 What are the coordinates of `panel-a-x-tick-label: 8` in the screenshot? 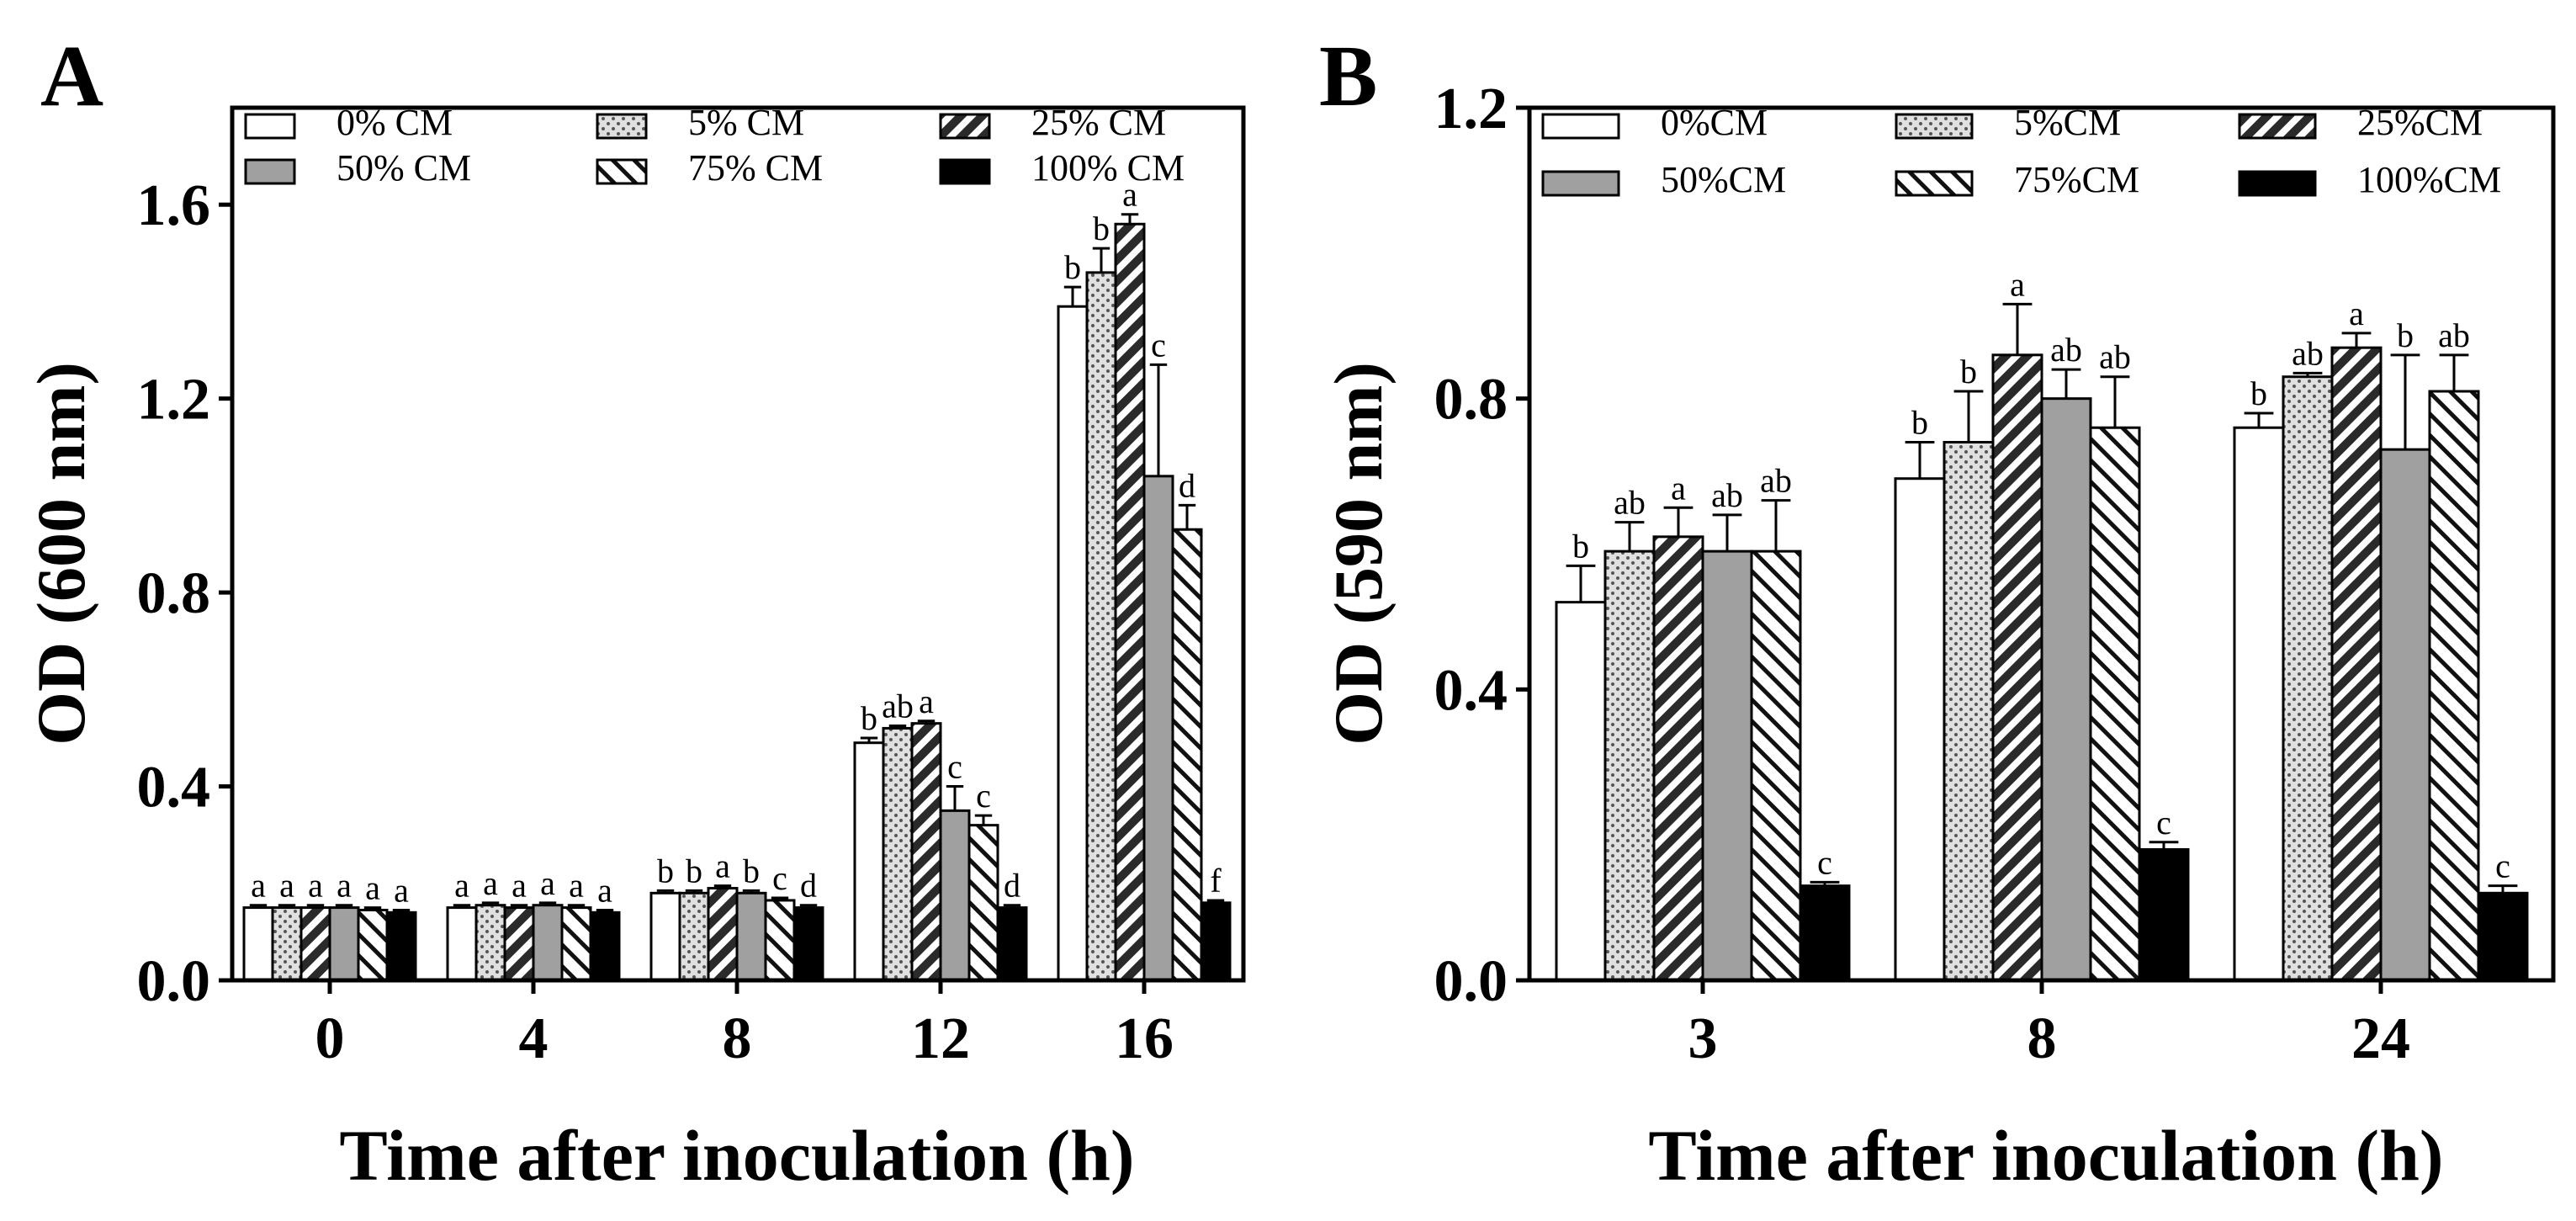 It's located at (737, 1038).